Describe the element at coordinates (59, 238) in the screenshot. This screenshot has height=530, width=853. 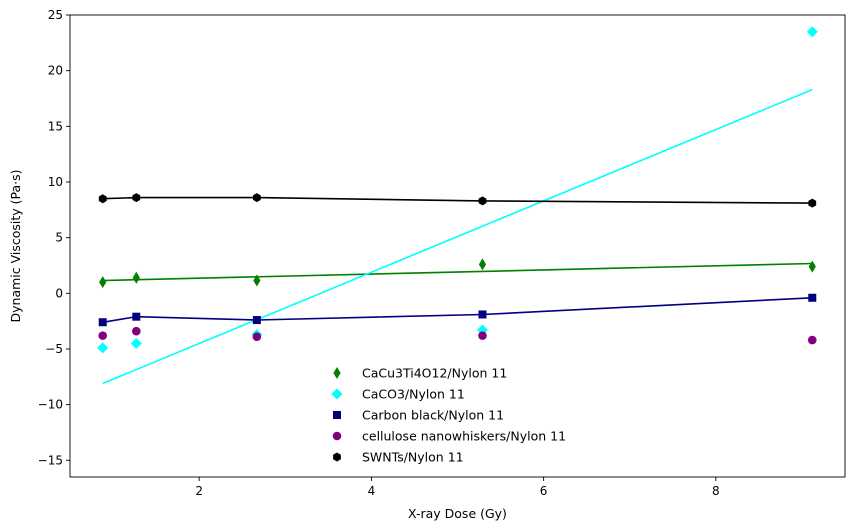
I see `y-tick-label: 5` at that location.